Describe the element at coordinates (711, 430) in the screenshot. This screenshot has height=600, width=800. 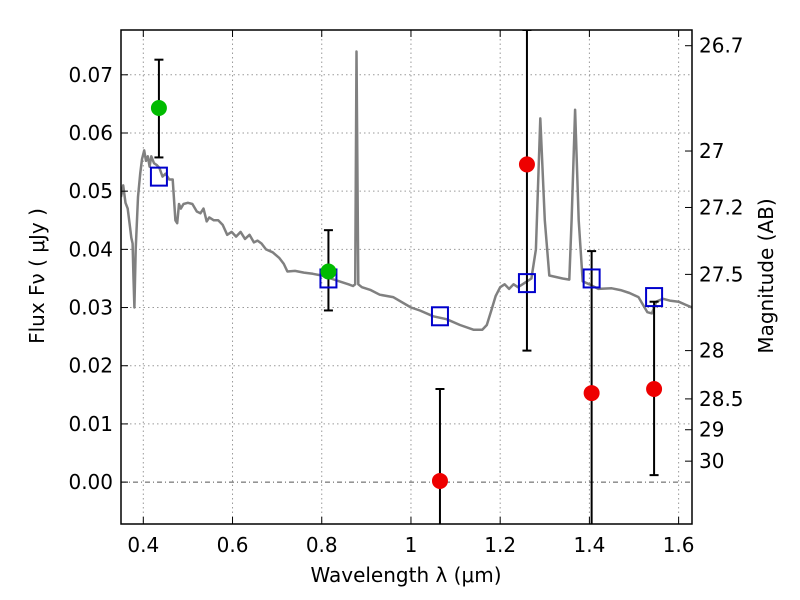
I see `right-tick-label: 29` at that location.